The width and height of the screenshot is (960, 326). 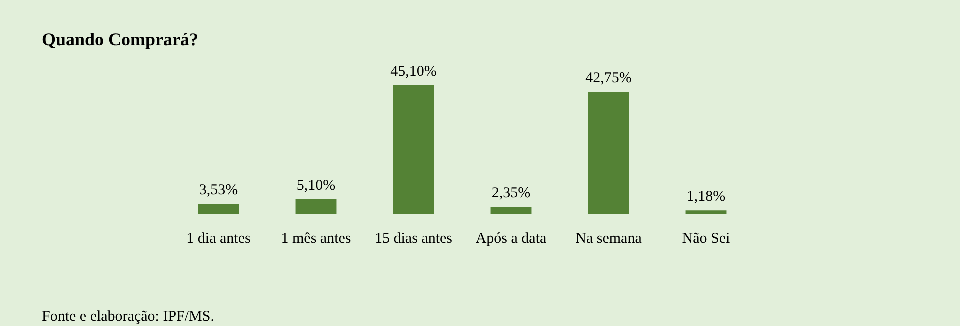 What do you see at coordinates (218, 190) in the screenshot?
I see `data-label: 3,53%` at bounding box center [218, 190].